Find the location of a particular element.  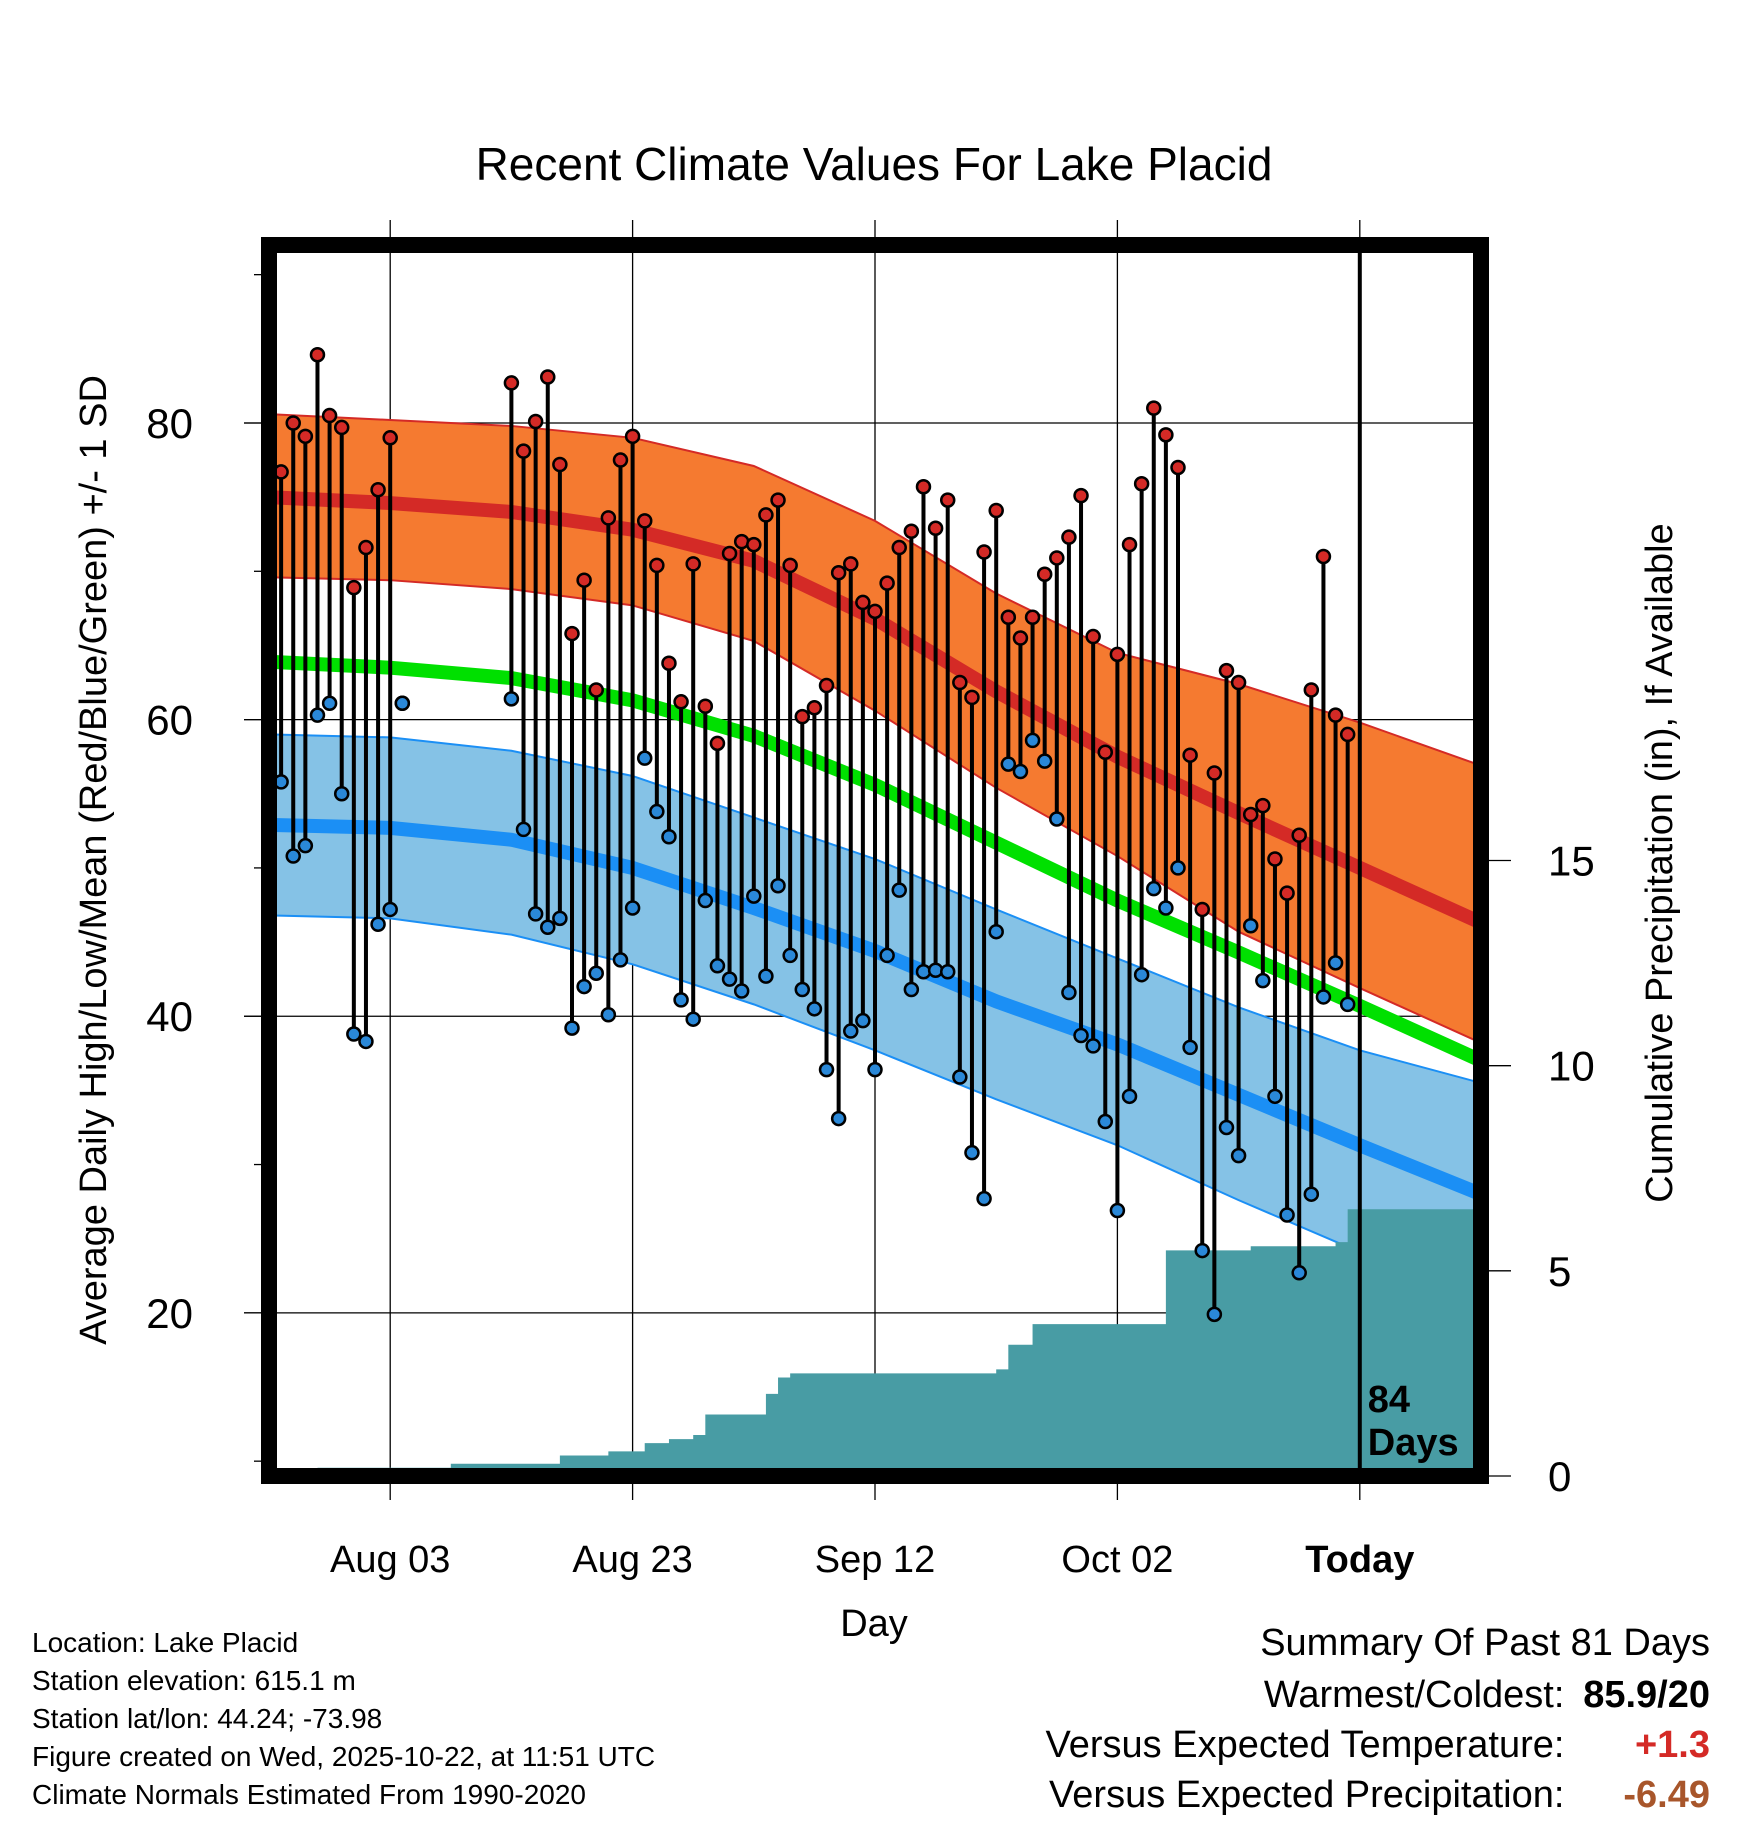

precip-label: Versus Expected Precipitation: is located at coordinates (1307, 1795).